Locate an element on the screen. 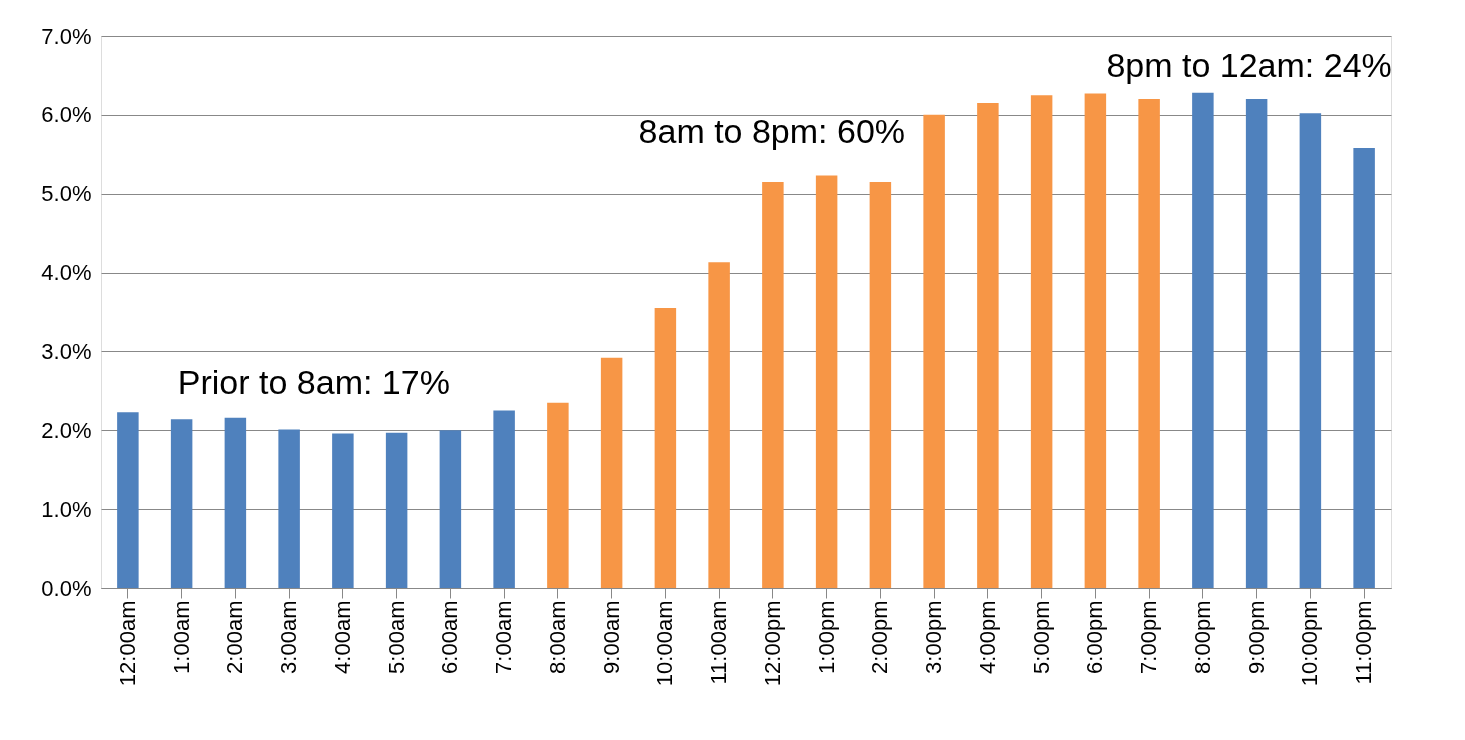 Image resolution: width=1465 pixels, height=740 pixels. y-tick-label: 5.0% is located at coordinates (66, 194).